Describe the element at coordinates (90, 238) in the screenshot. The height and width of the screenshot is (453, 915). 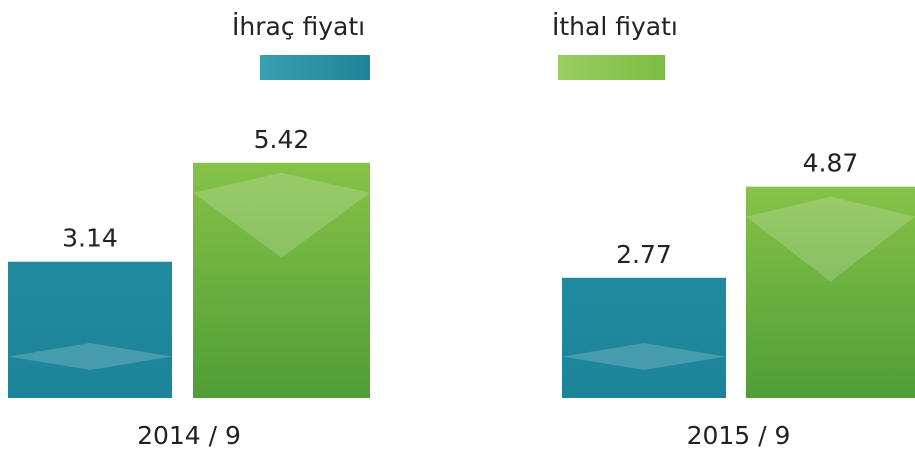
I see `value-label: 3.14` at that location.